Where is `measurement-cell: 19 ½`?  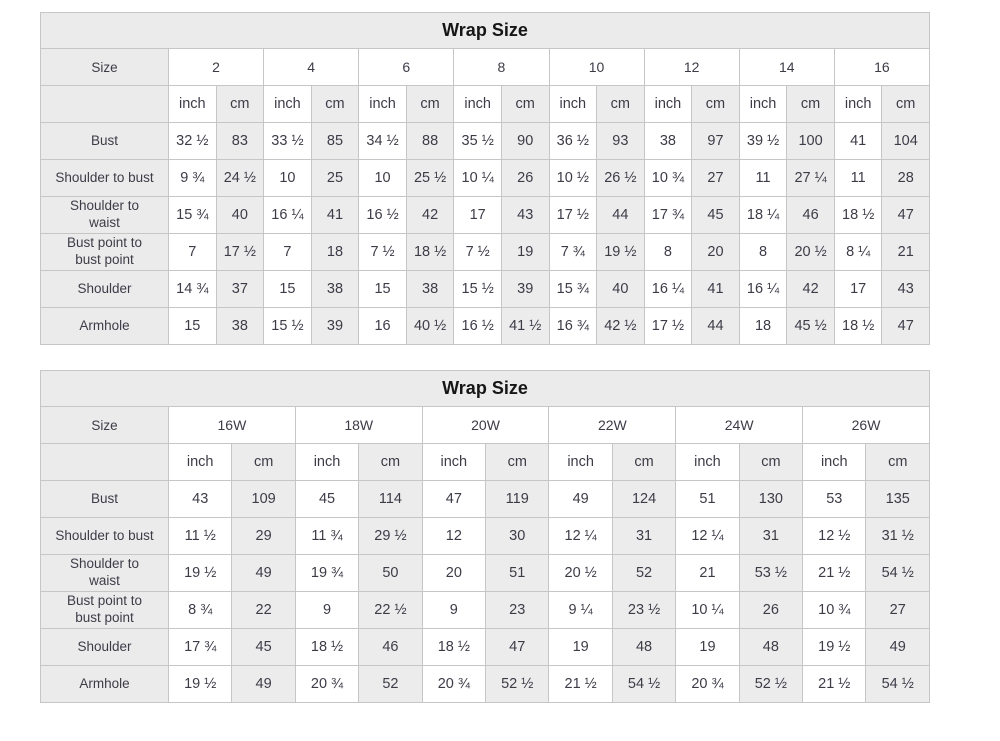 measurement-cell: 19 ½ is located at coordinates (200, 684).